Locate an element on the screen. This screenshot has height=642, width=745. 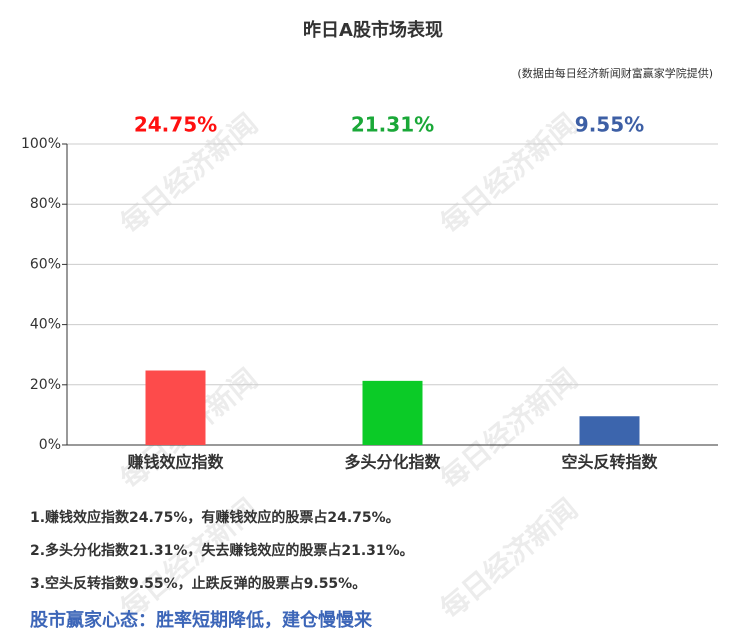
y-tick-label: 0% is located at coordinates (50, 445).